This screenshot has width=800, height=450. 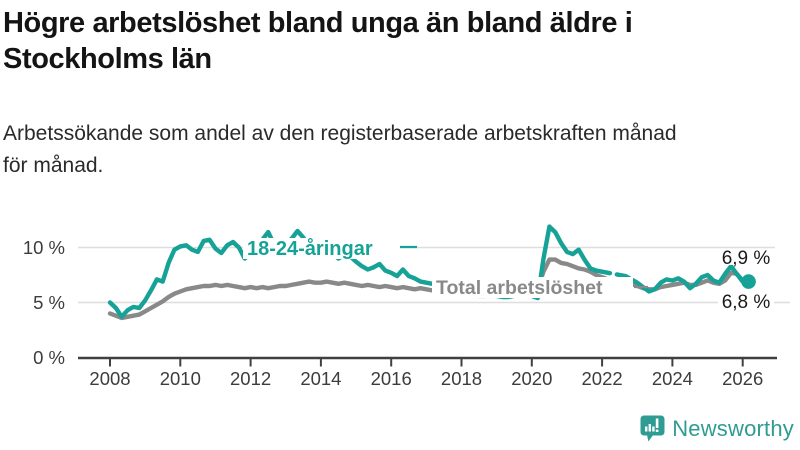 I want to click on end-value-label-youth: 6,9 %, so click(x=746, y=258).